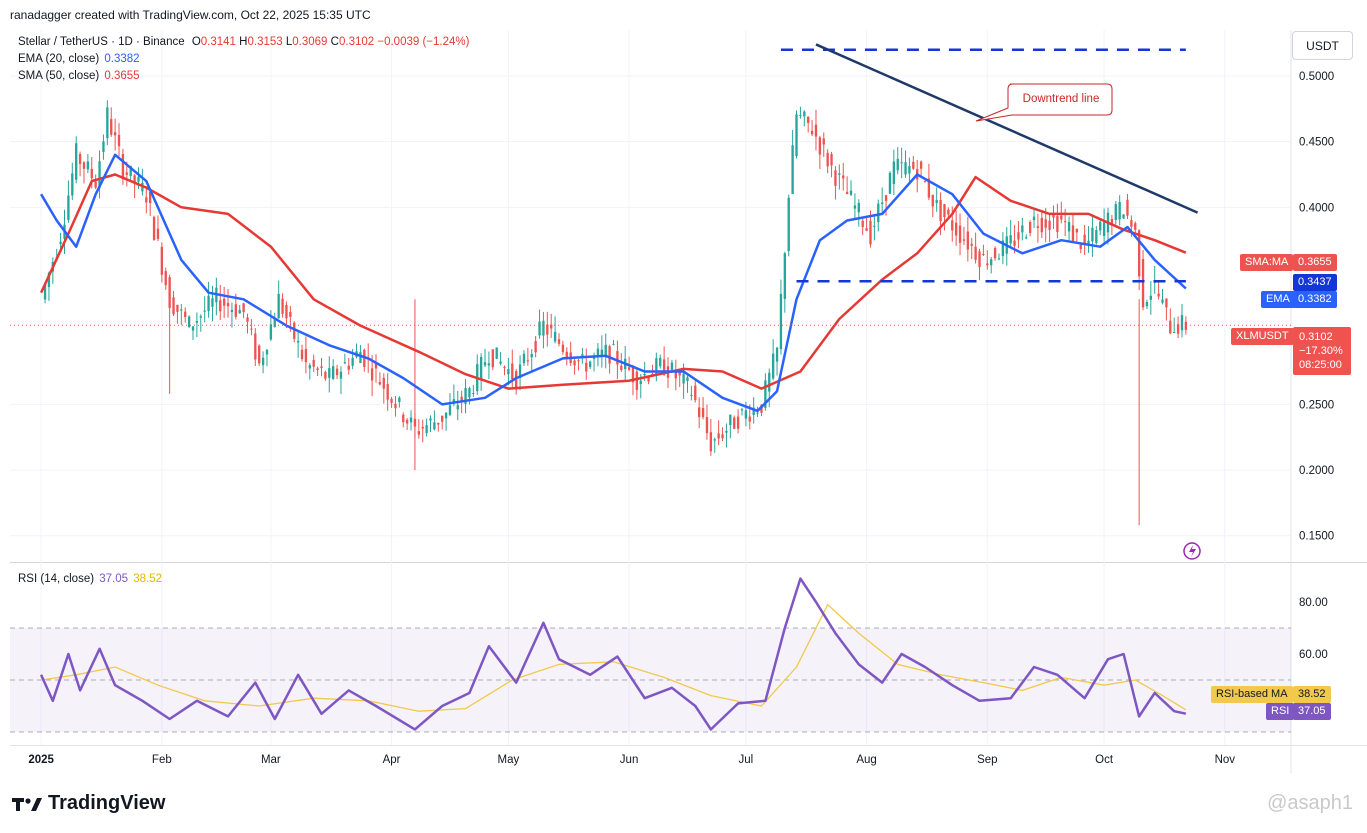 The height and width of the screenshot is (833, 1367). I want to click on rsi-ma-tag-value: 38.52, so click(1312, 694).